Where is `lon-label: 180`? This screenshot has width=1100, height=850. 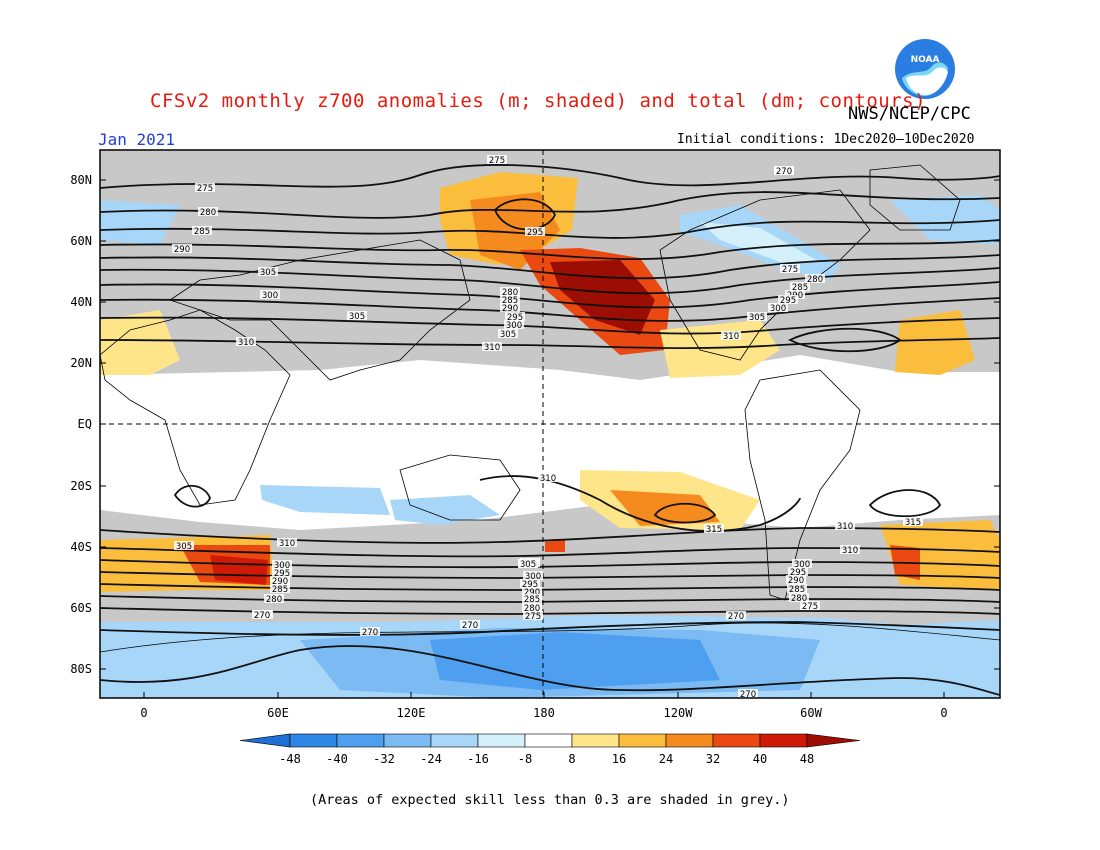
lon-label: 180 is located at coordinates (544, 713).